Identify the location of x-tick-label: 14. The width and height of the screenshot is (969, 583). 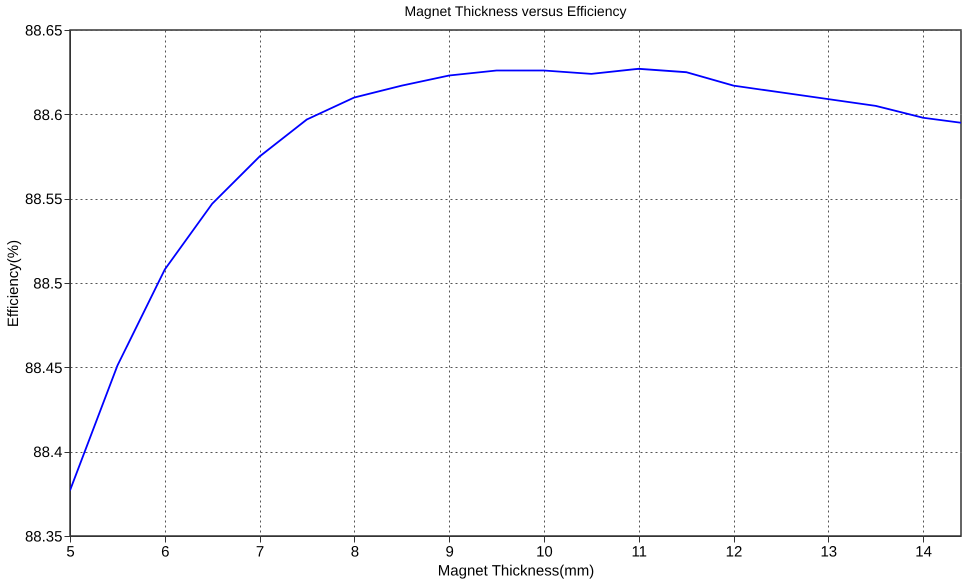
(923, 552).